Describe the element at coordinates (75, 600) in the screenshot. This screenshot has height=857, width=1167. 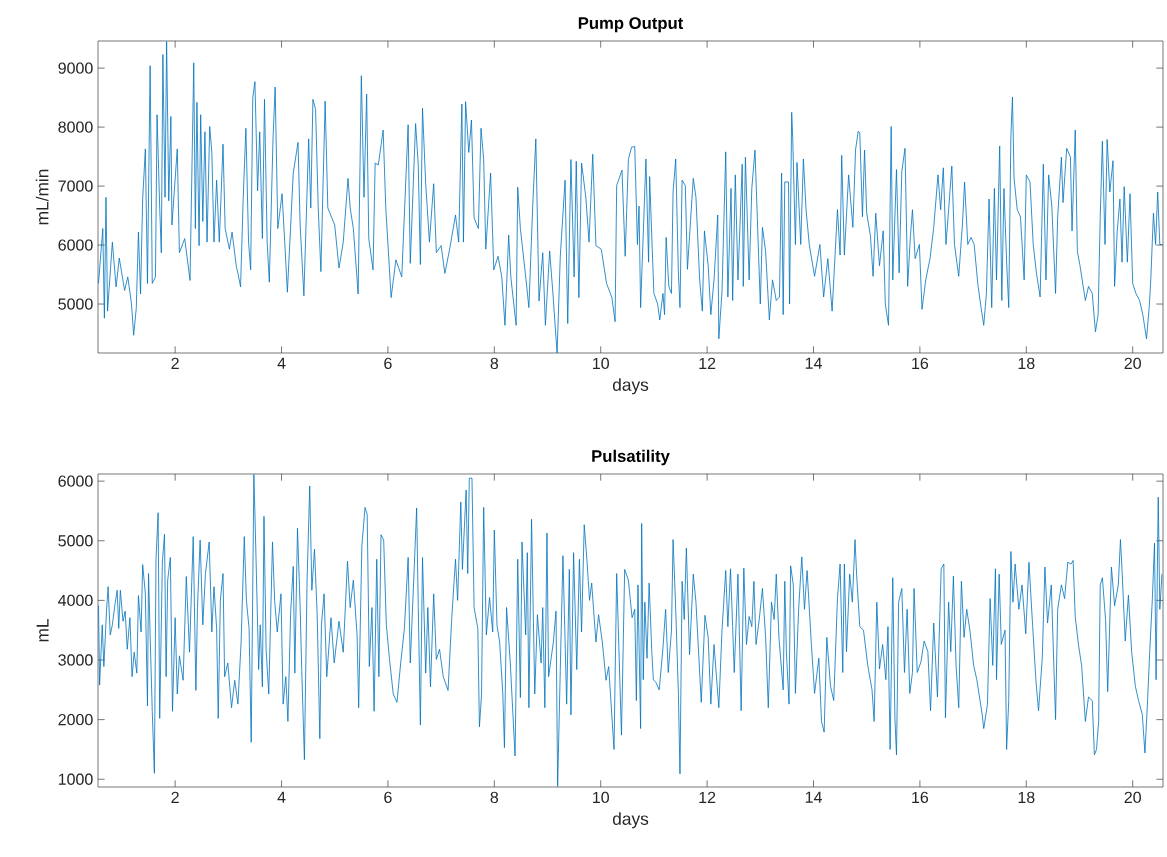
I see `y-tick-label: 4000` at that location.